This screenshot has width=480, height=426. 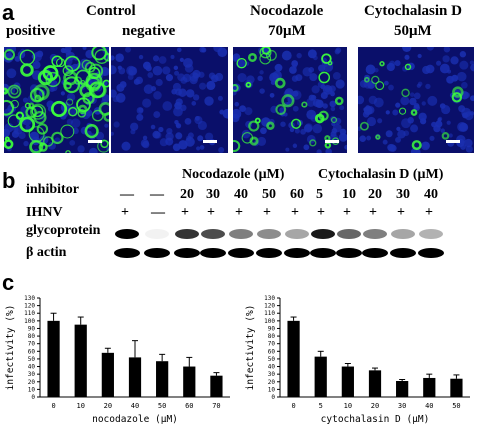 What do you see at coordinates (429, 406) in the screenshot?
I see `x-tick-label: 40` at bounding box center [429, 406].